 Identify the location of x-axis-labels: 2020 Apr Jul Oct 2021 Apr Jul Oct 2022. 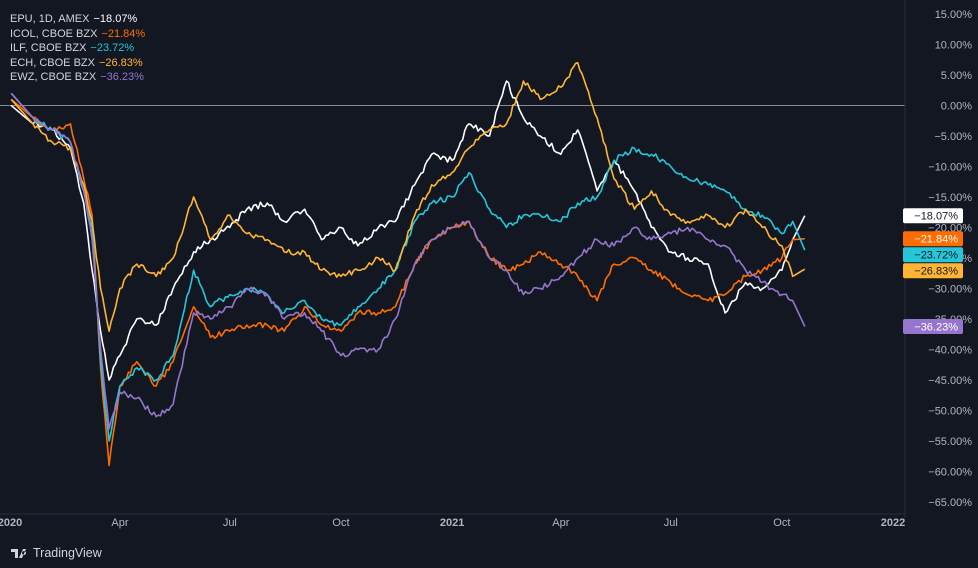
(452, 523).